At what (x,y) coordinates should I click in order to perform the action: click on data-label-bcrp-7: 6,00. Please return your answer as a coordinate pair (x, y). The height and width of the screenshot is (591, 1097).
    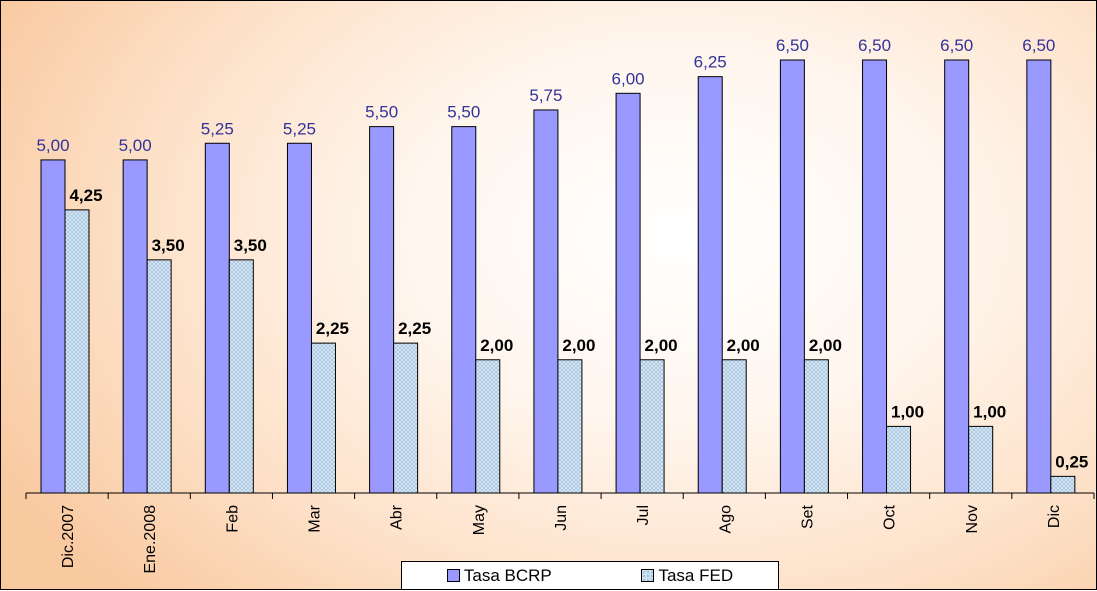
    Looking at the image, I should click on (628, 78).